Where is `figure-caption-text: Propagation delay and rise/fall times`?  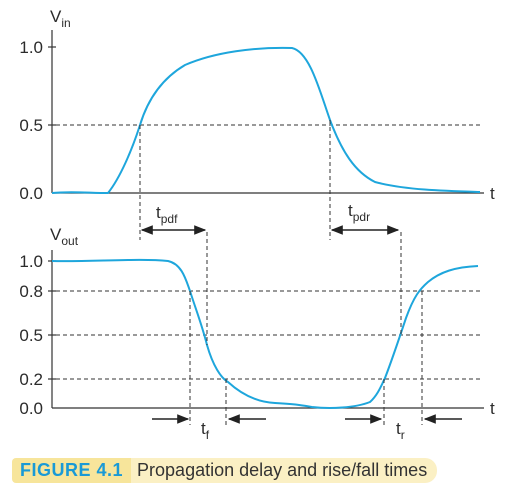 figure-caption-text: Propagation delay and rise/fall times is located at coordinates (284, 470).